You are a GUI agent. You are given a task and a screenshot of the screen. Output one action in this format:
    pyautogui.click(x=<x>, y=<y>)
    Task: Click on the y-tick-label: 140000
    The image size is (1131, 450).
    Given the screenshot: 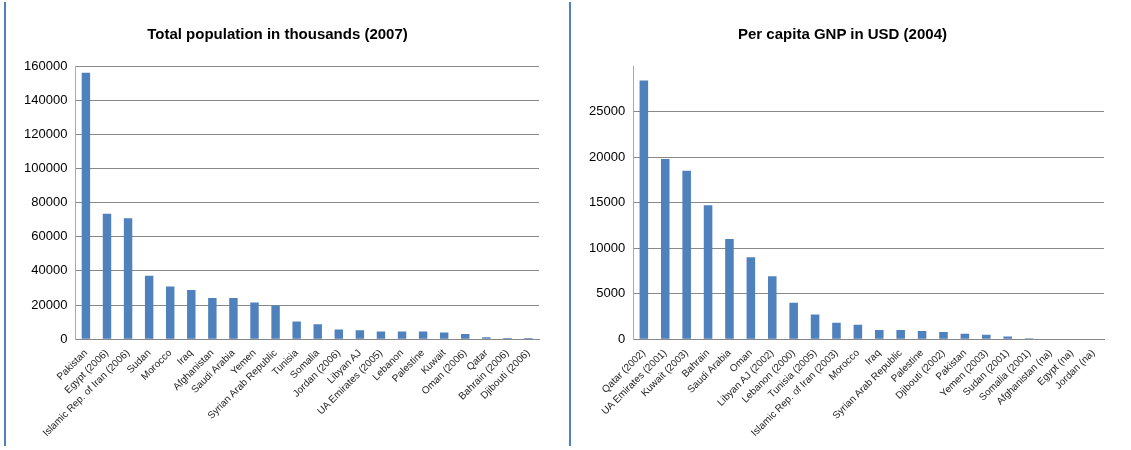 What is the action you would take?
    pyautogui.click(x=45, y=99)
    